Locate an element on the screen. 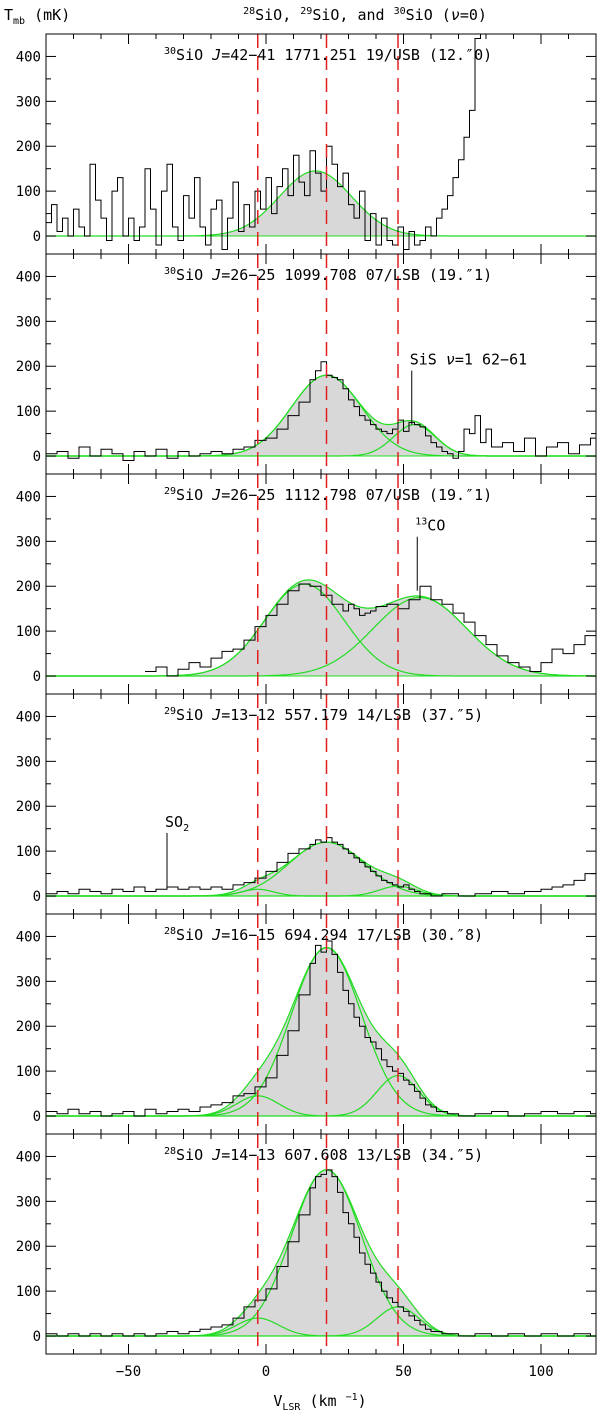  line-annotation-label: SiS ν=1 62−61 is located at coordinates (468, 360).